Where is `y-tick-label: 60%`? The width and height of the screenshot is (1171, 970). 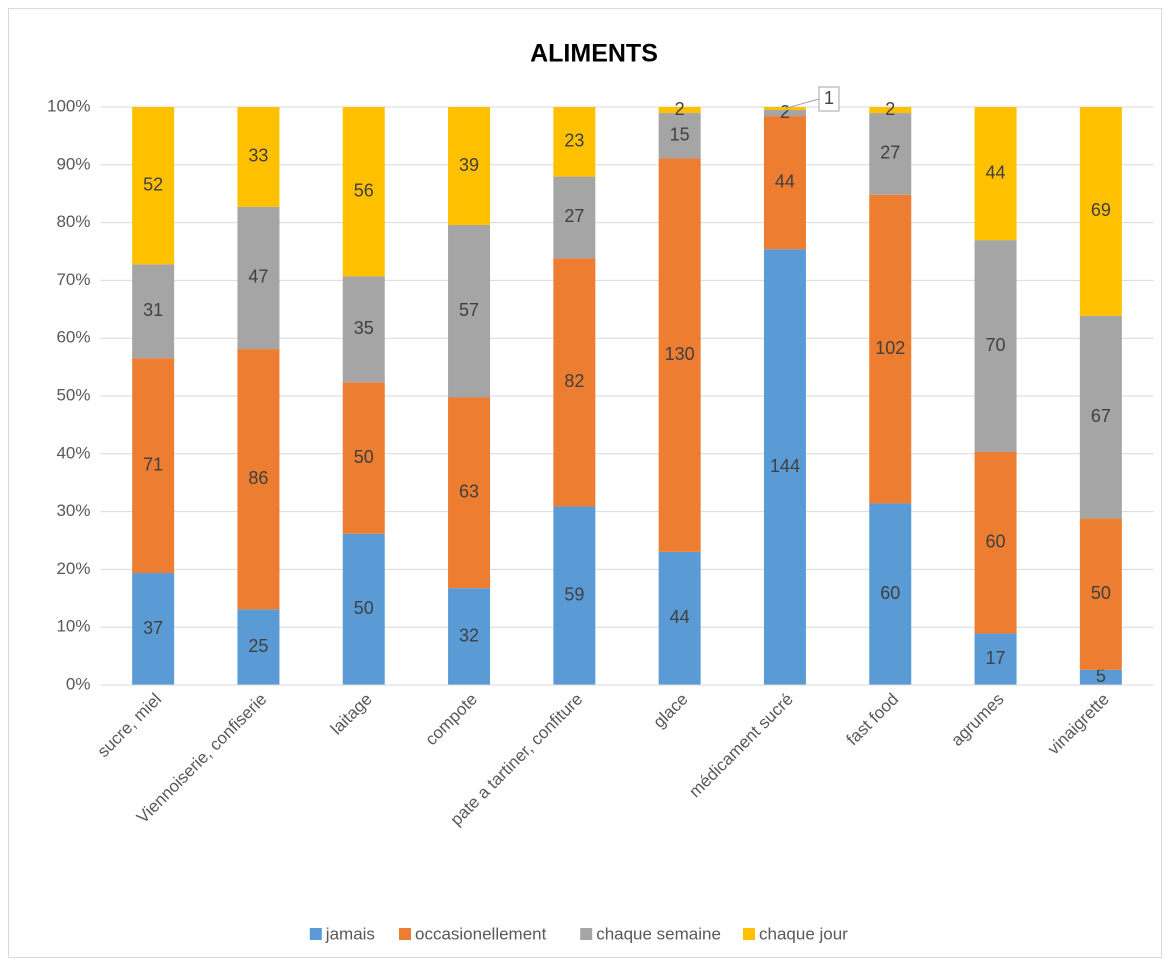 y-tick-label: 60% is located at coordinates (73, 337).